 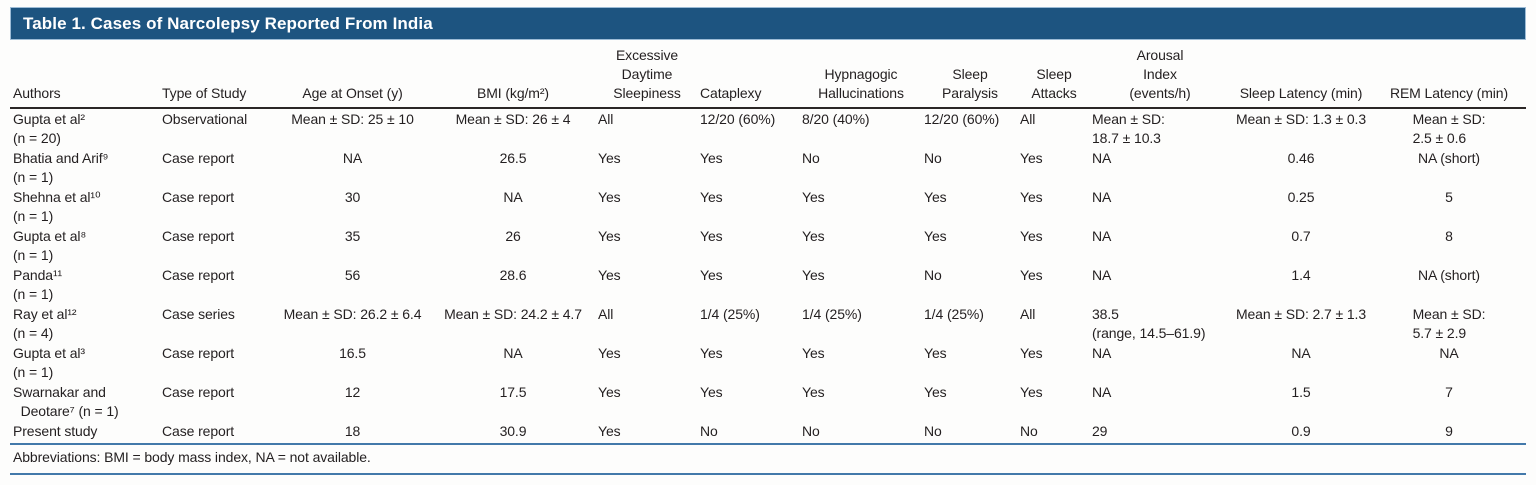 What do you see at coordinates (49, 362) in the screenshot?
I see `table-cell: Gupta et al³ (n = 1)` at bounding box center [49, 362].